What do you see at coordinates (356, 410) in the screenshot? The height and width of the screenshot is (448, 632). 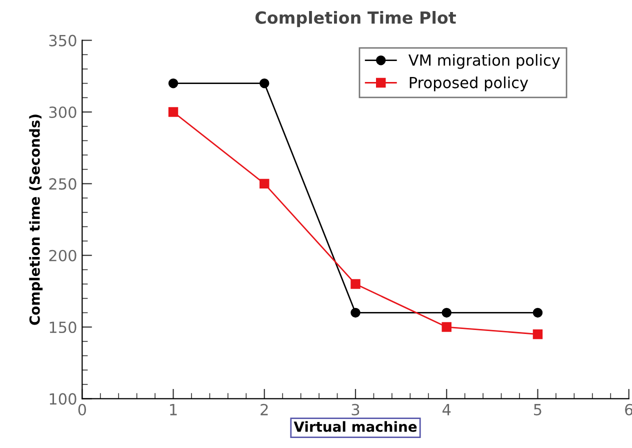 I see `x-tick-label: 3` at bounding box center [356, 410].